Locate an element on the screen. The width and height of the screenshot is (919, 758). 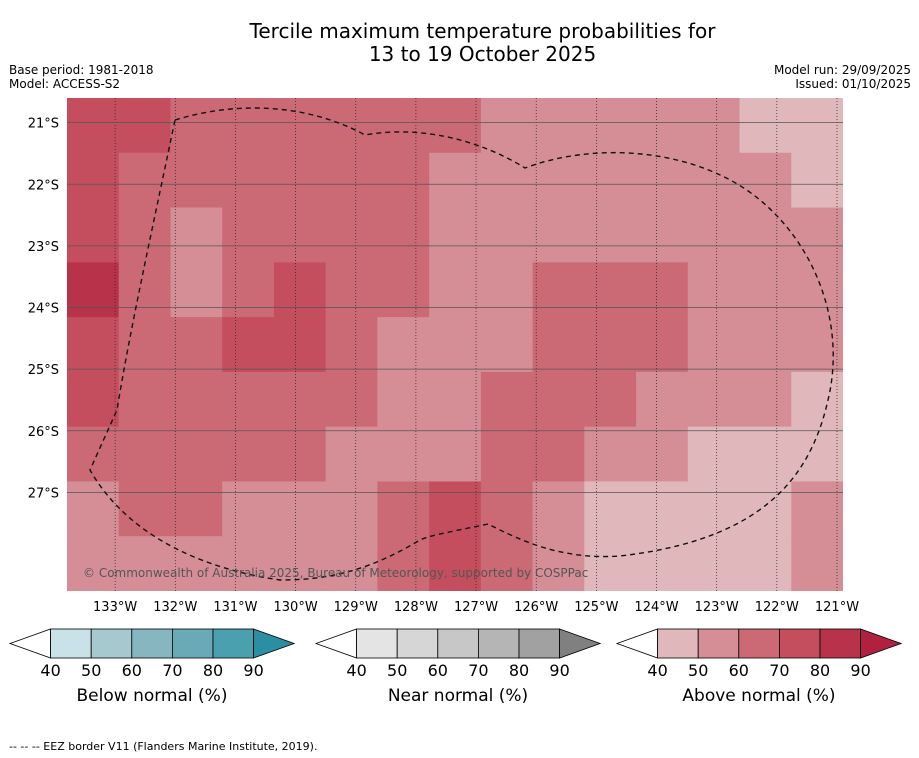
y-tick-label: 27°S is located at coordinates (43, 493).